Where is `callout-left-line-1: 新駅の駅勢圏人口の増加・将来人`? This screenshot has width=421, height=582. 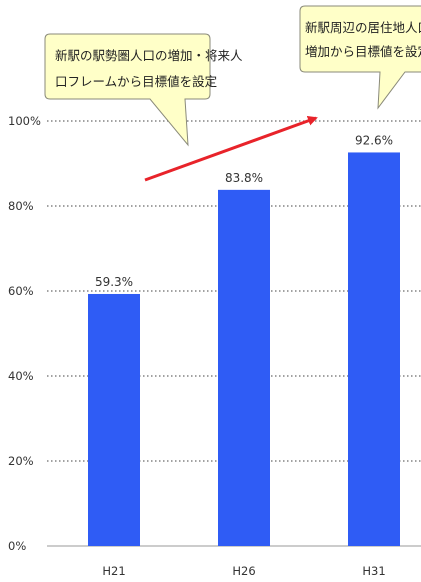
callout-left-line-1: 新駅の駅勢圏人口の増加・将来人 is located at coordinates (149, 55).